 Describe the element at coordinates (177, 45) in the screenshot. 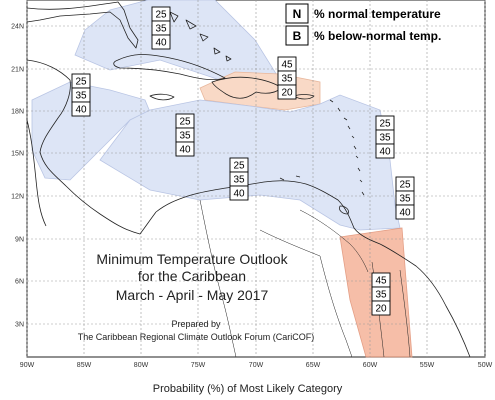

I see `region-bahamas` at that location.